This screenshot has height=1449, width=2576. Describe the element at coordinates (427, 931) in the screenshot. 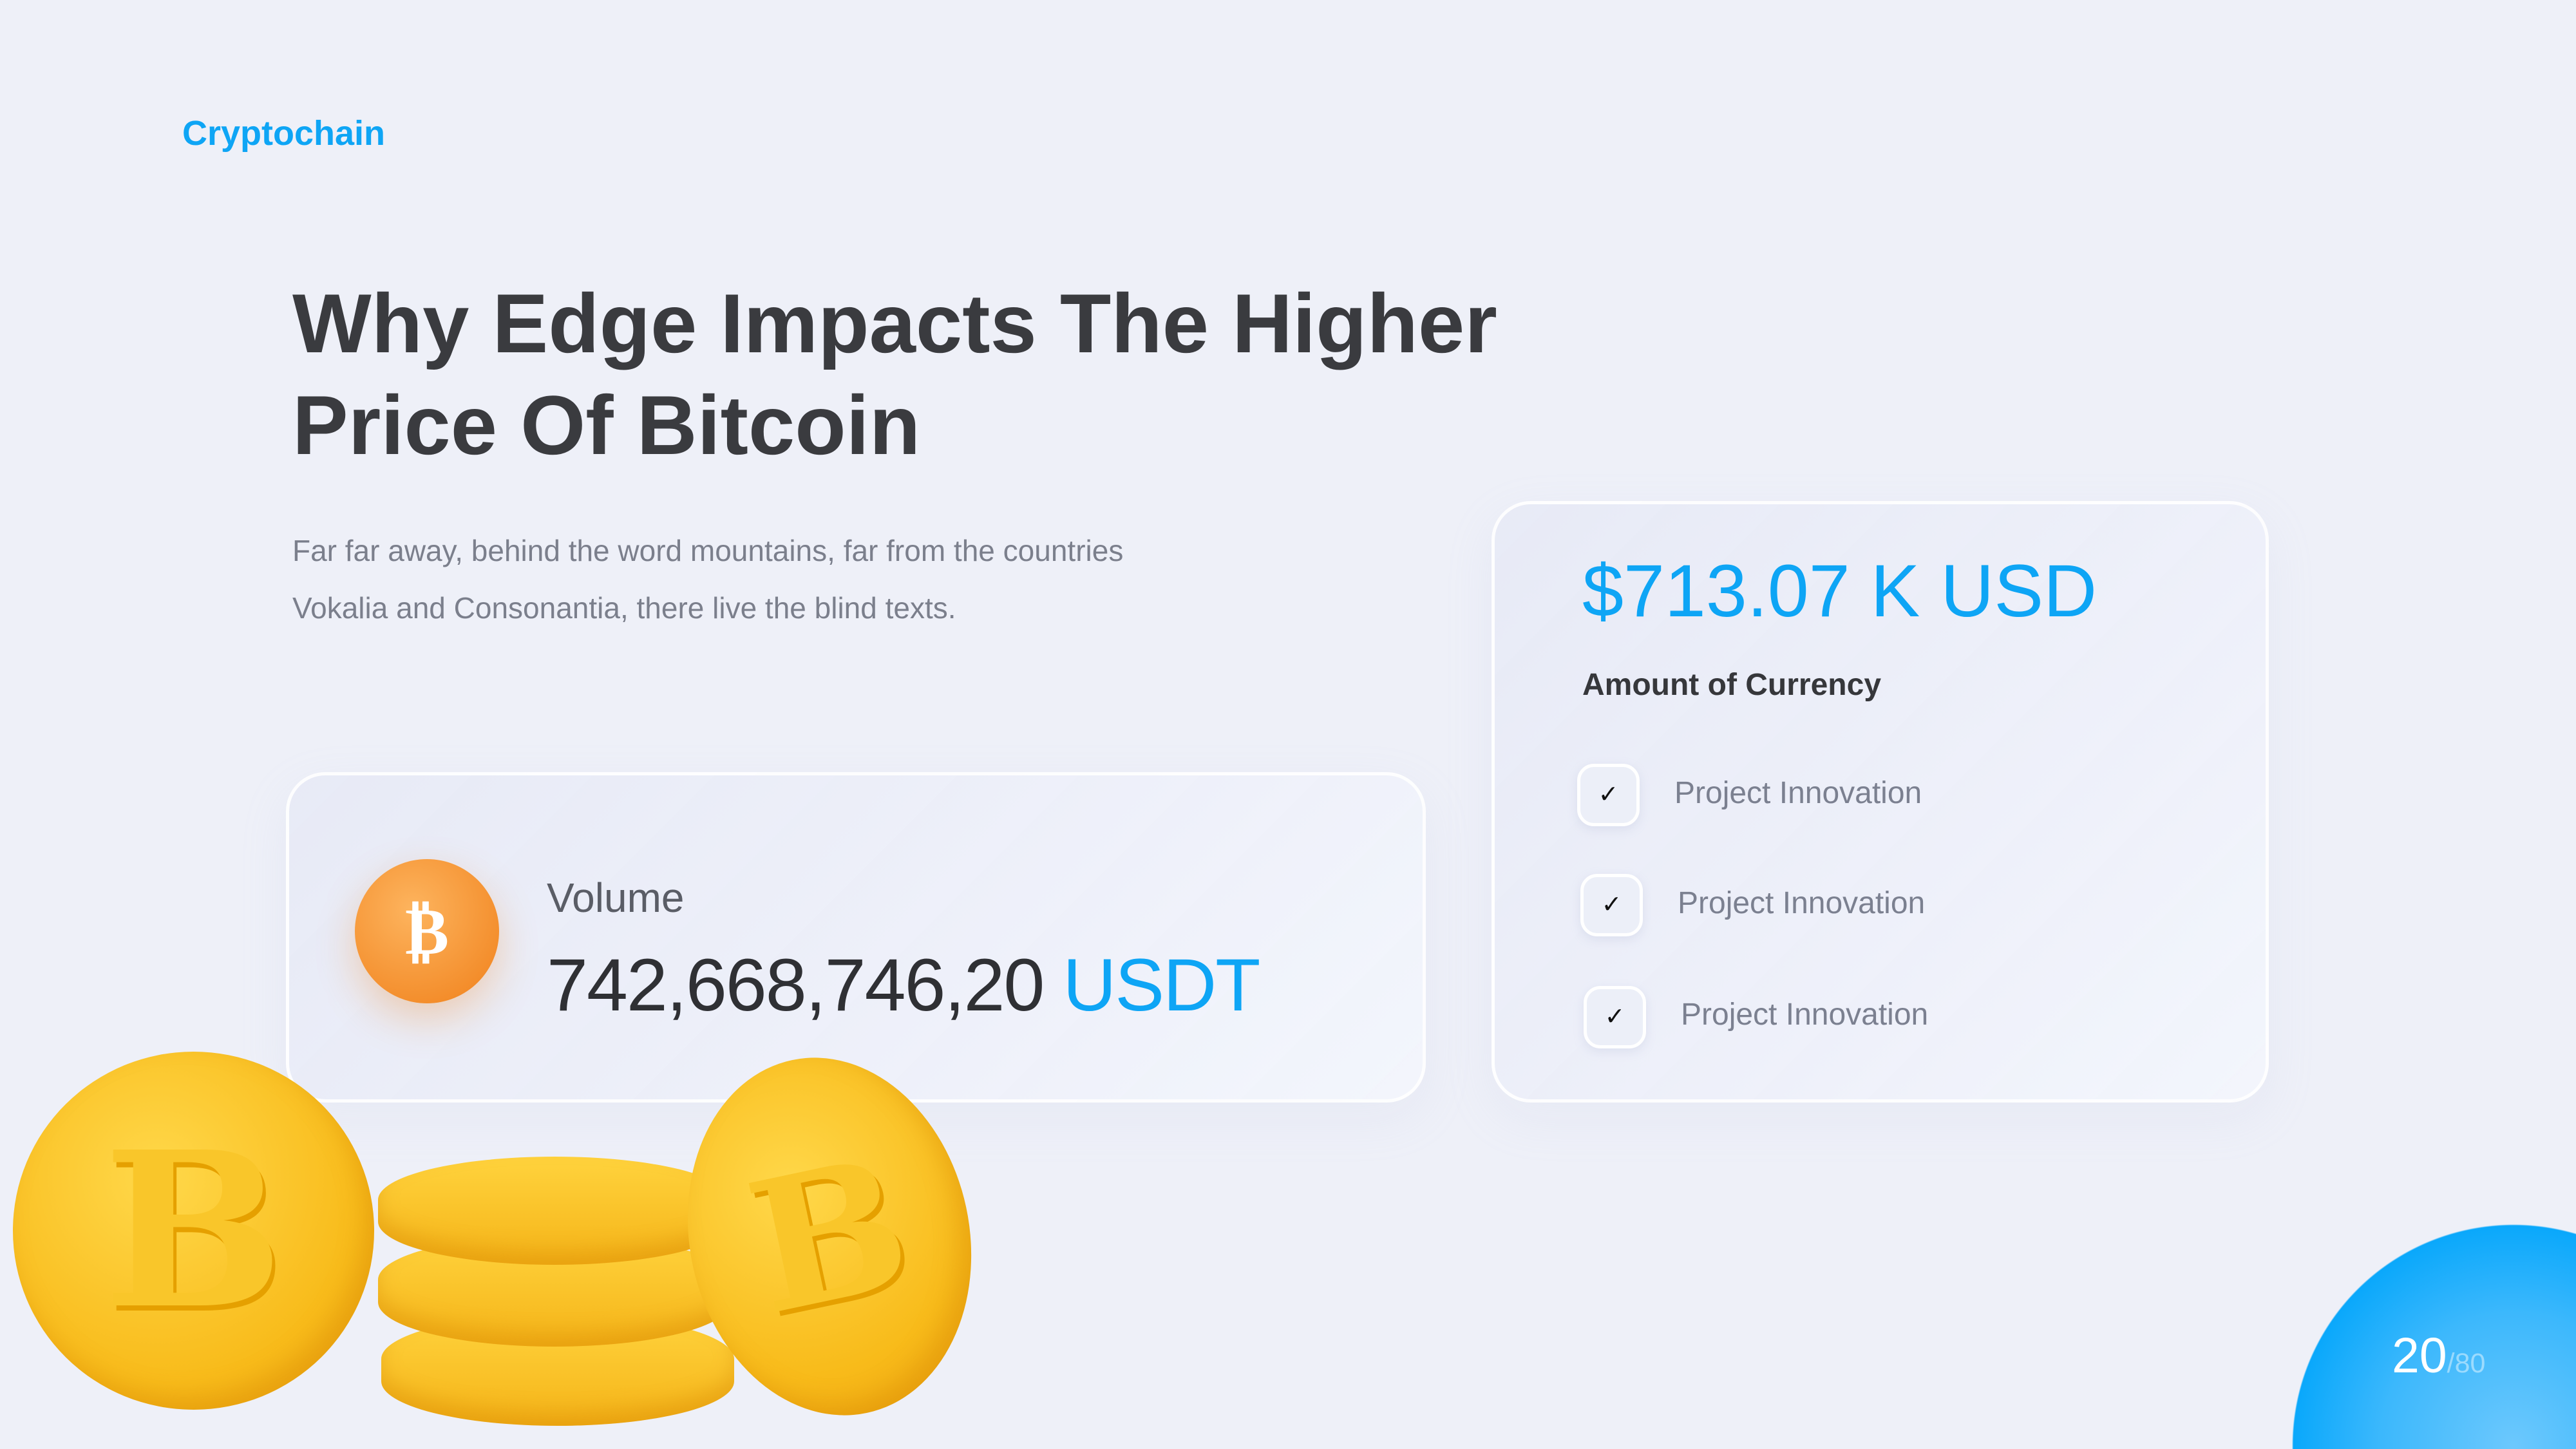

I see `bitcoin-icon: ₿` at that location.